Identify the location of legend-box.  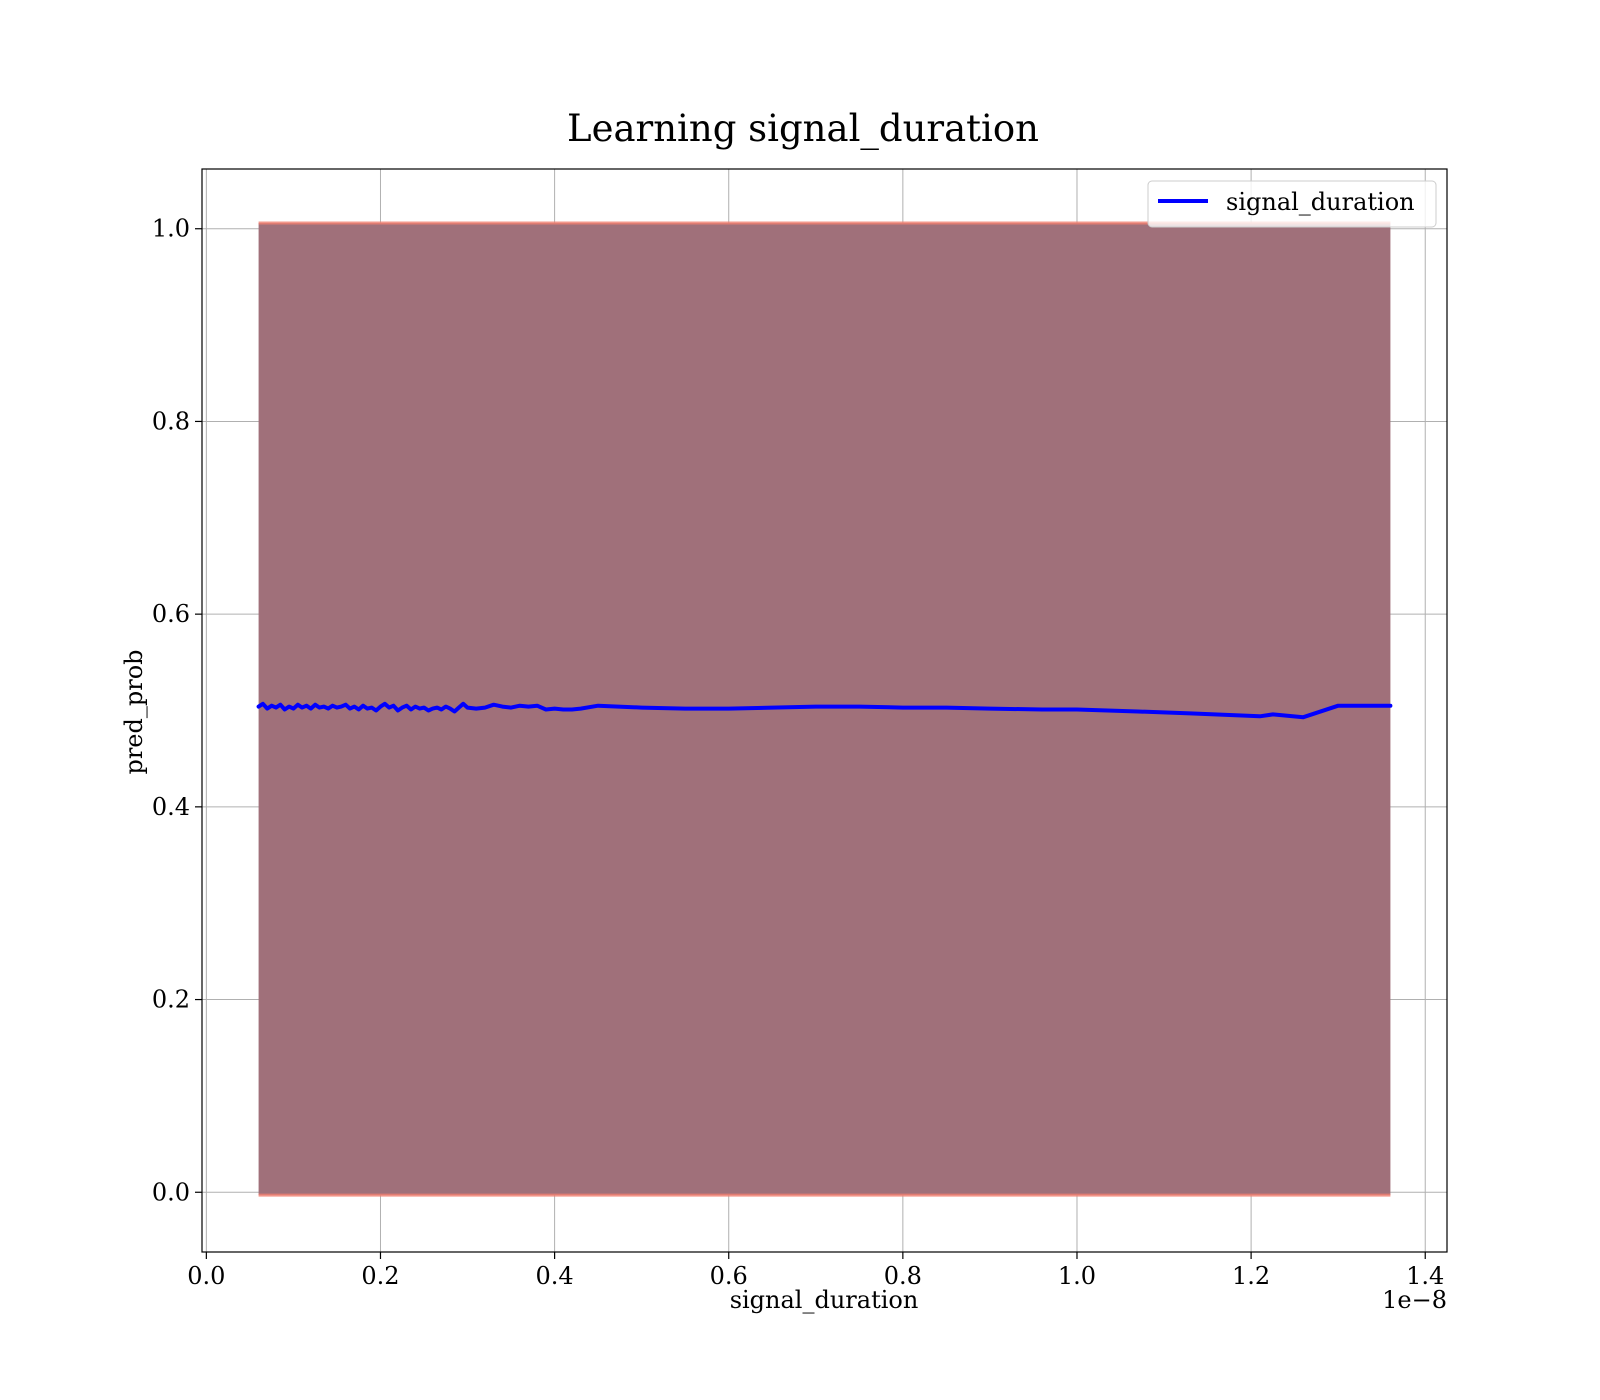
(1292, 204).